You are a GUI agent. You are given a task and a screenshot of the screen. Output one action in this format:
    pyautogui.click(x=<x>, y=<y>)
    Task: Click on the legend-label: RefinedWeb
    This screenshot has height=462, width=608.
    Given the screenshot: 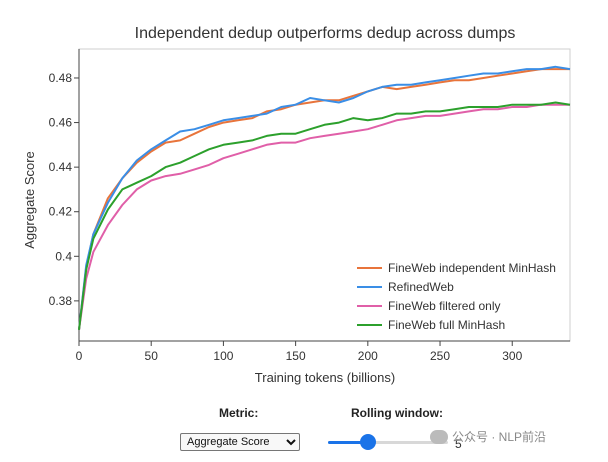 What is the action you would take?
    pyautogui.click(x=421, y=287)
    